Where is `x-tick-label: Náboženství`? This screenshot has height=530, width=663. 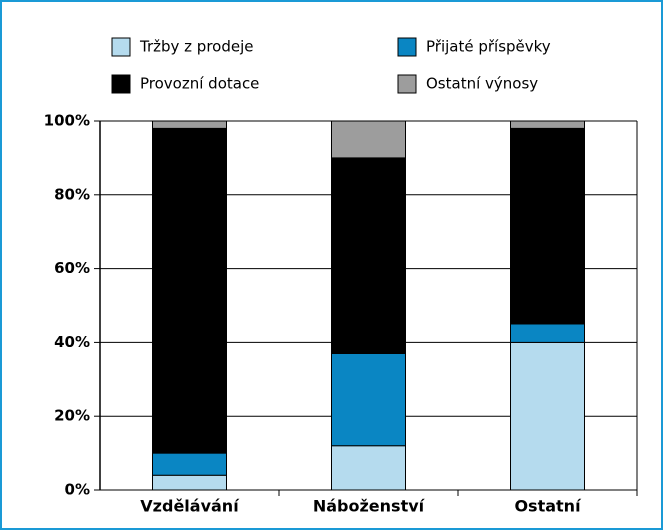 x-tick-label: Náboženství is located at coordinates (369, 506).